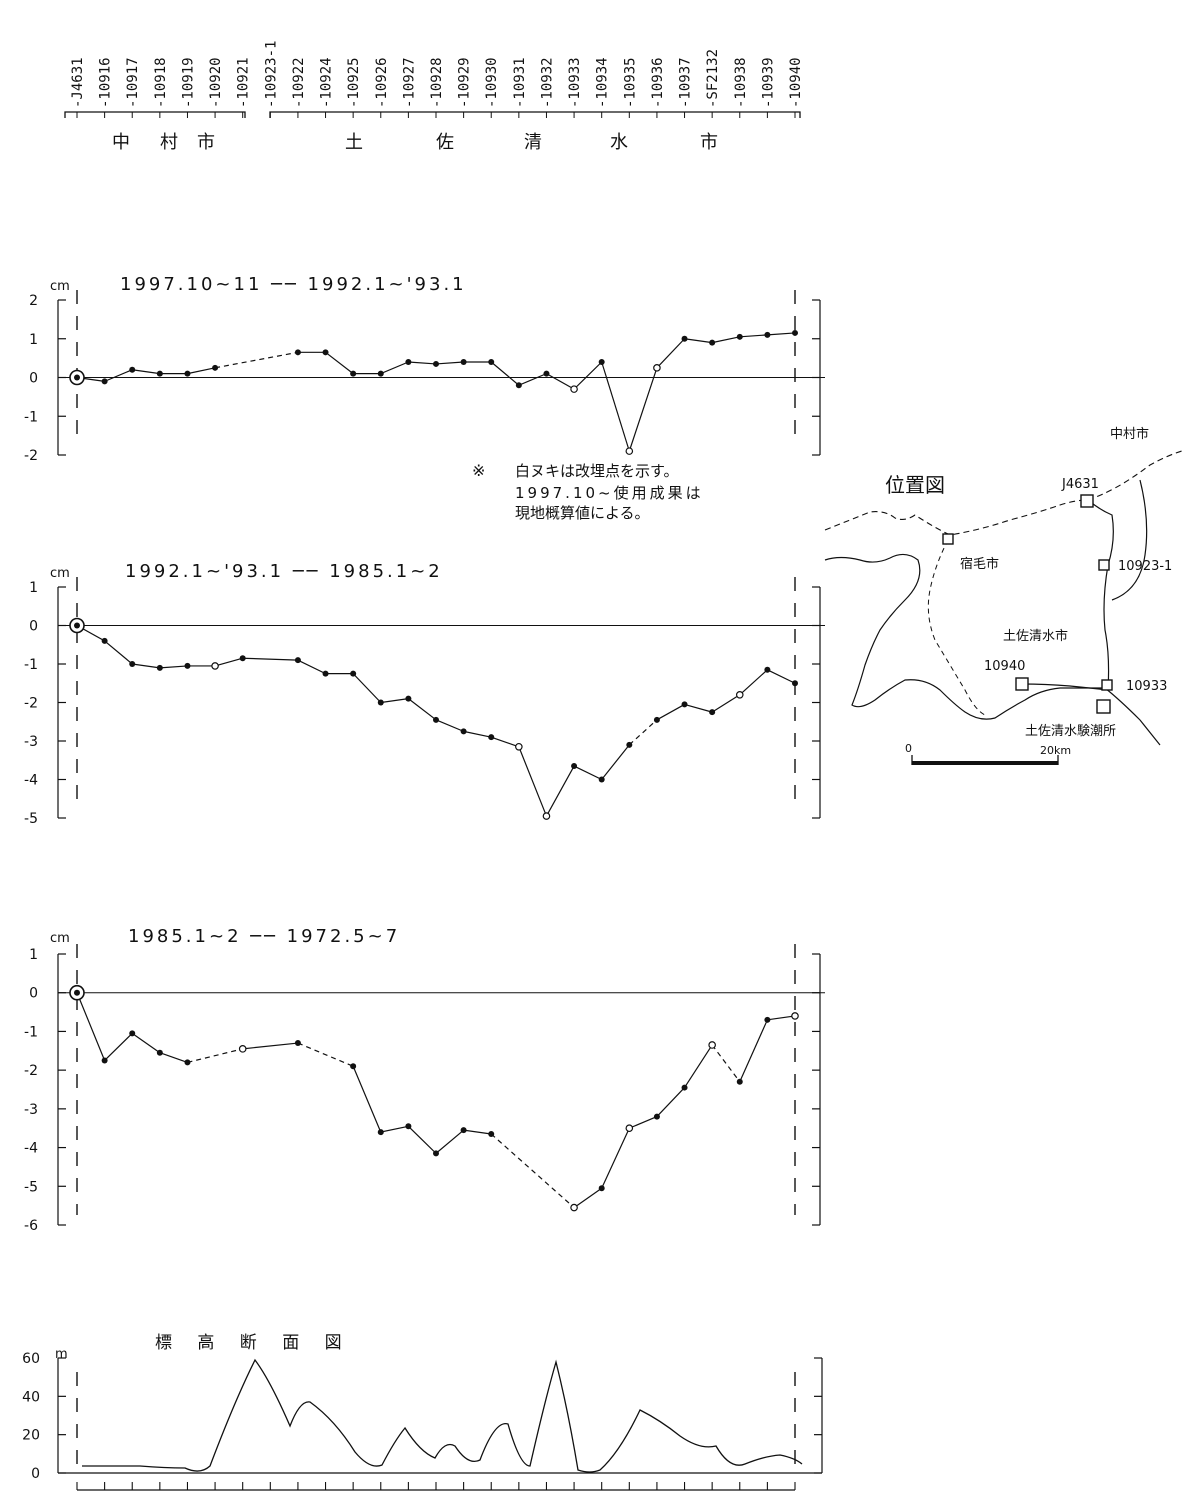 The height and width of the screenshot is (1499, 1198). I want to click on city-char: 村, so click(169, 142).